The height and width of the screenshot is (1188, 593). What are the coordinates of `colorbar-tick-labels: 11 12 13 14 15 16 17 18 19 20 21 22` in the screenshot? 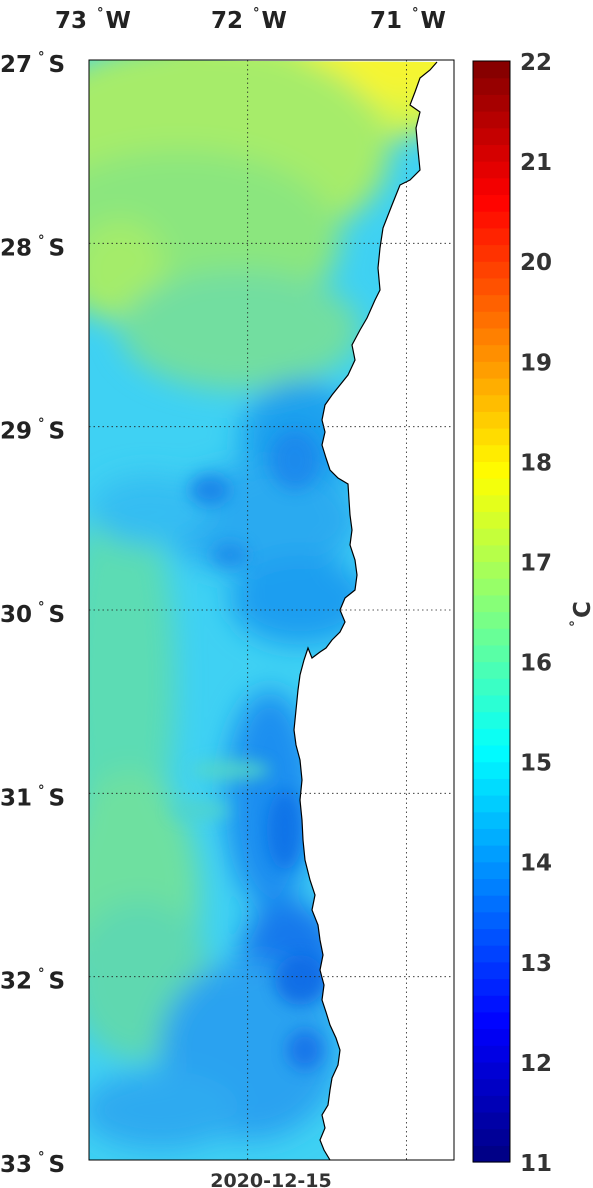 It's located at (536, 613).